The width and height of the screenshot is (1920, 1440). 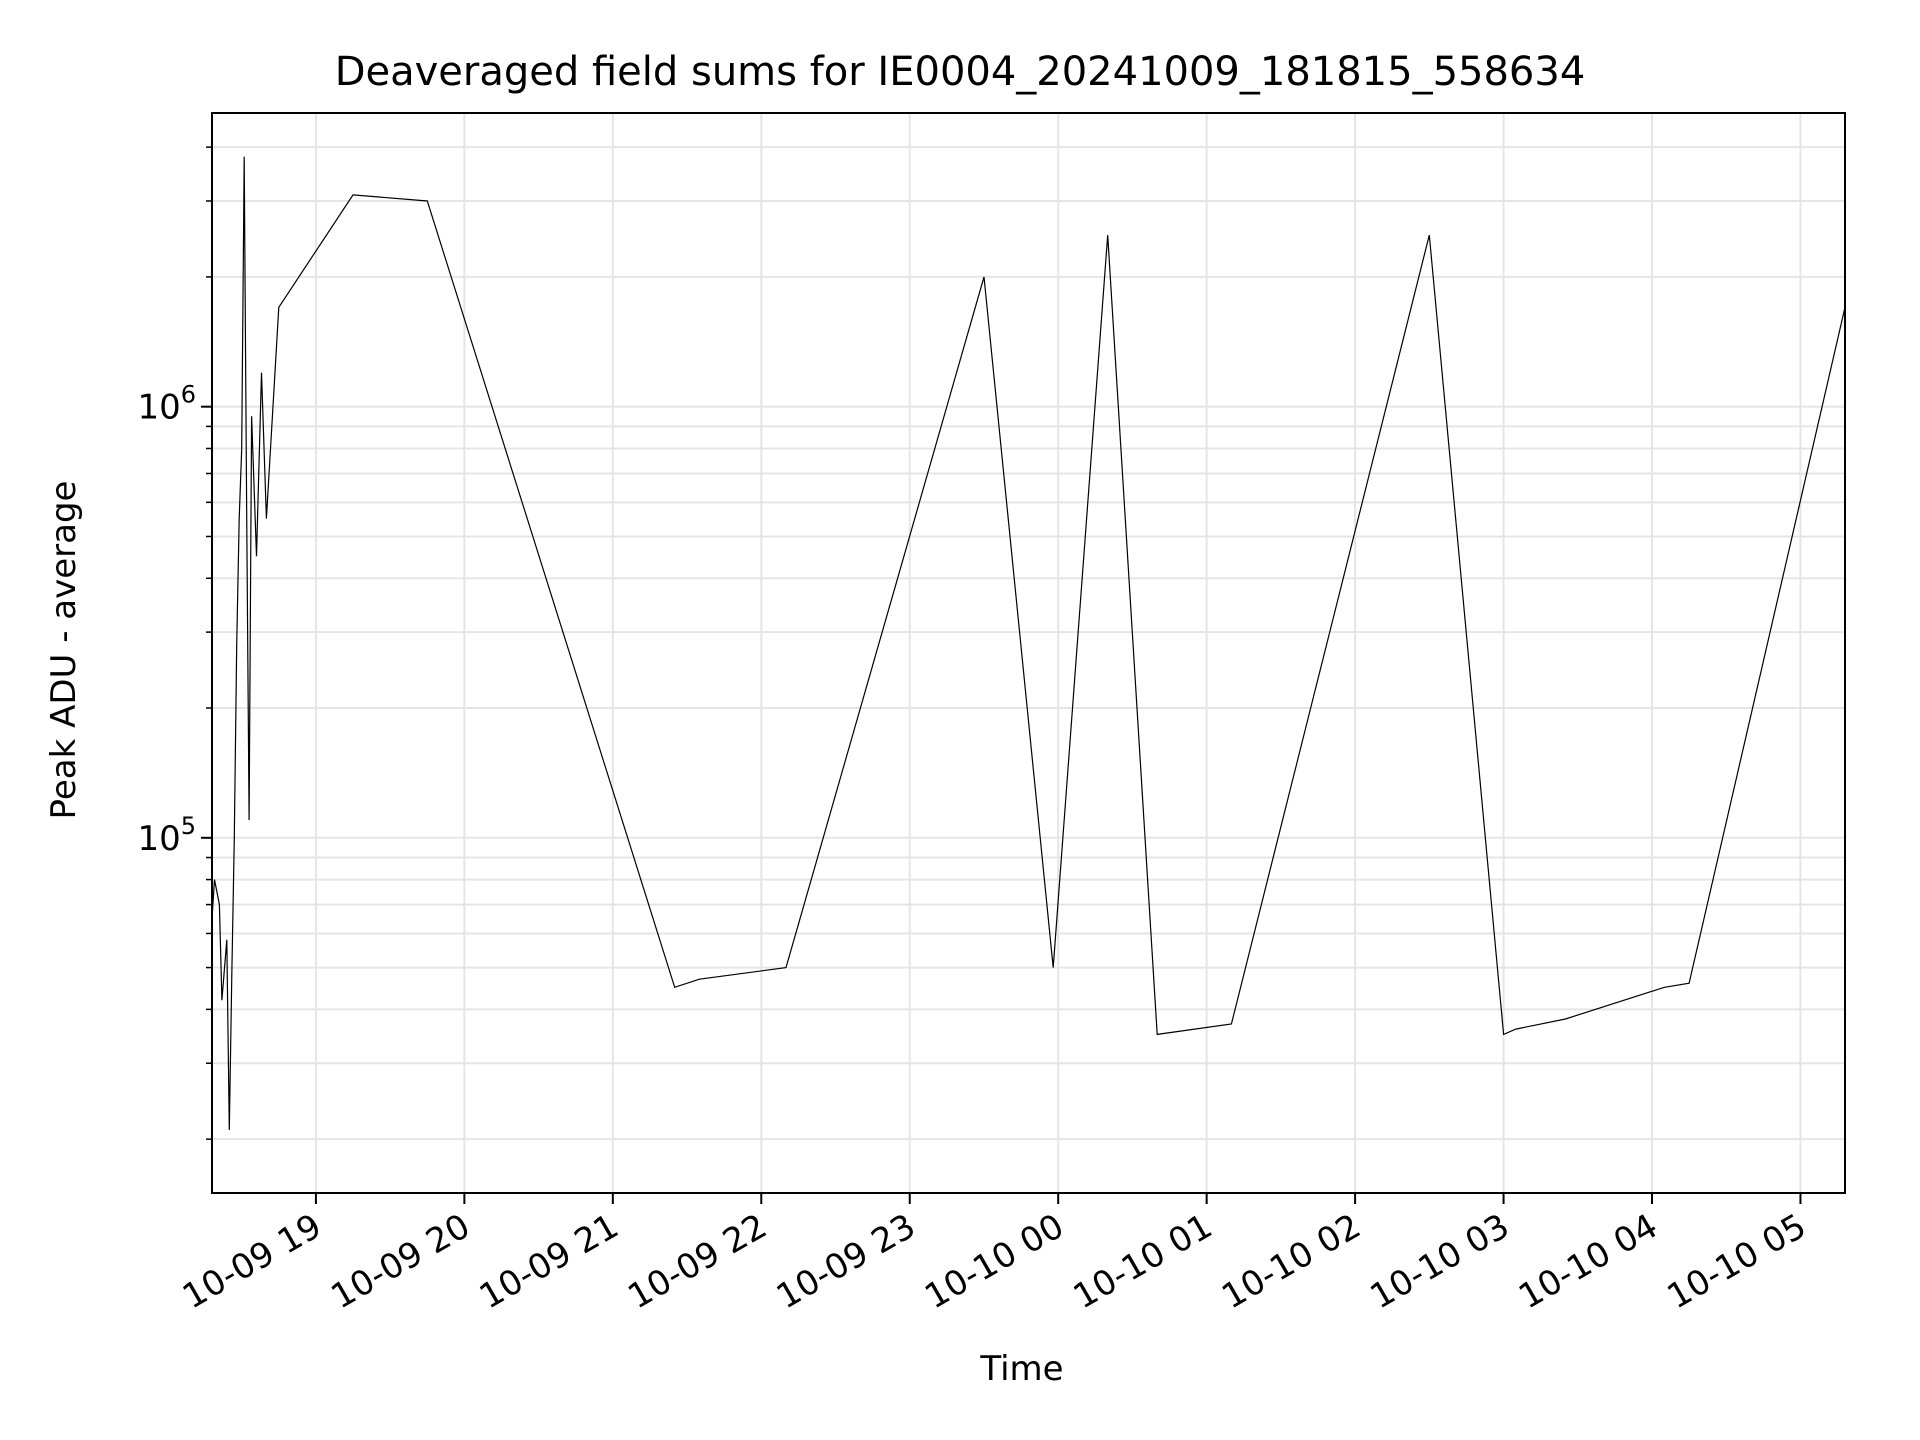 I want to click on y-axis-label: Peak ADU - average, so click(x=64, y=650).